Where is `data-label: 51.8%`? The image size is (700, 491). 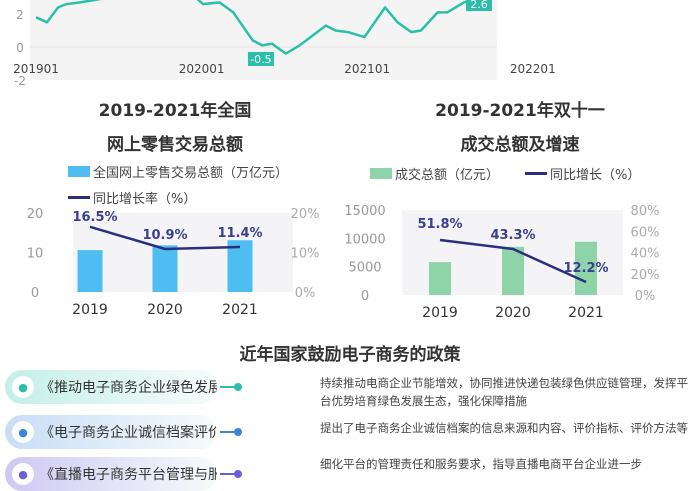
data-label: 51.8% is located at coordinates (439, 224).